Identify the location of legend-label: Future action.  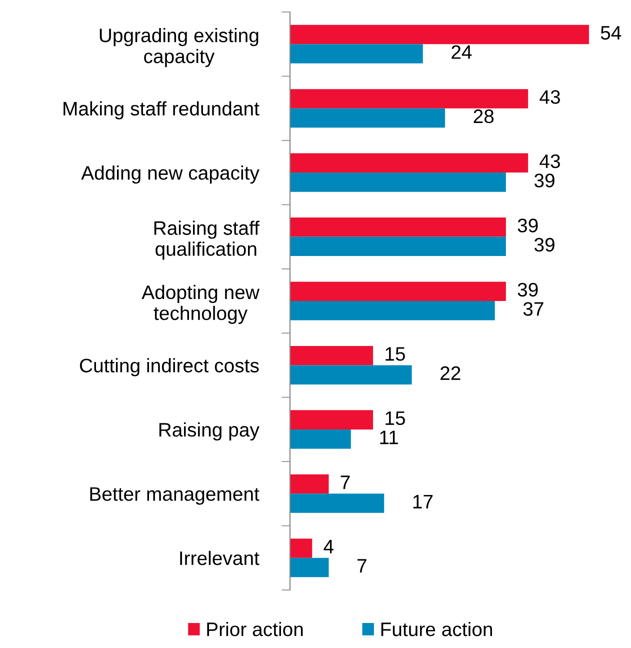
(436, 629).